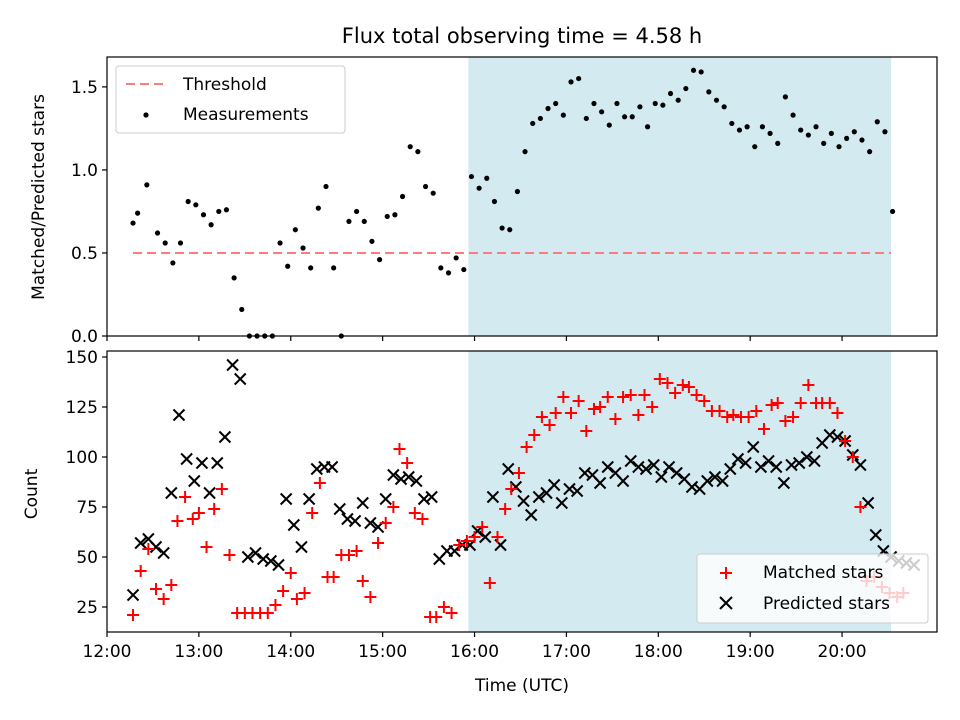 The width and height of the screenshot is (960, 720). Describe the element at coordinates (87, 608) in the screenshot. I see `bottom-y-tick-label: 25` at that location.